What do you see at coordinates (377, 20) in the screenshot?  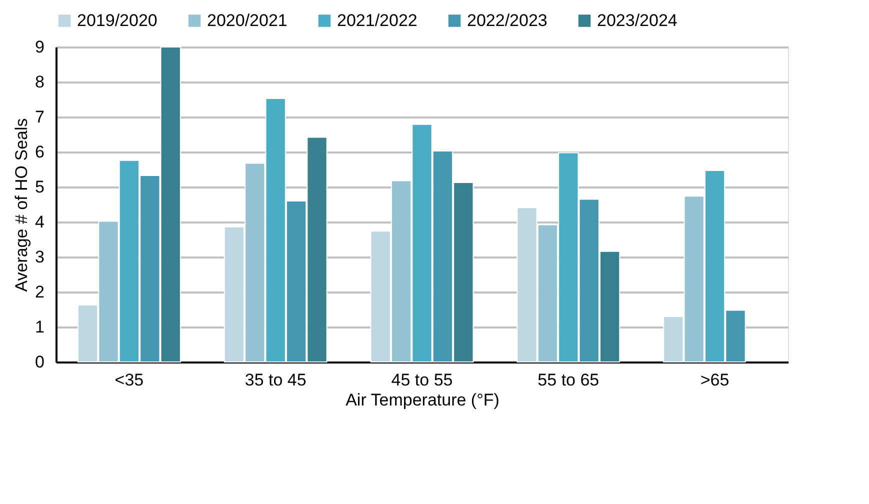 I see `legend-label: 2021/2022` at bounding box center [377, 20].